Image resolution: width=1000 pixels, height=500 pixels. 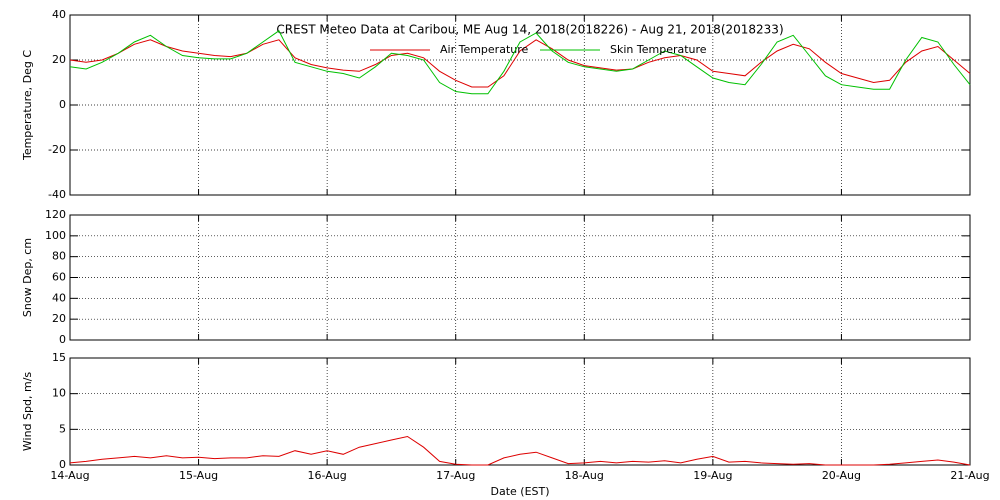 What do you see at coordinates (969, 475) in the screenshot?
I see `x-tick-label: 21-Aug` at bounding box center [969, 475].